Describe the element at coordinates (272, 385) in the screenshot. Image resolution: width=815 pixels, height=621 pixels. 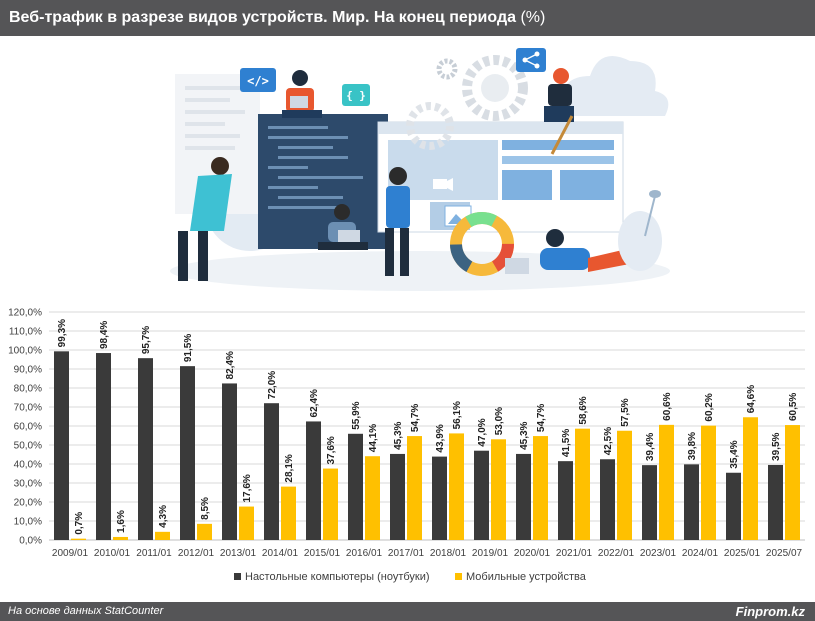
I see `data-label-desktop: 72,0%` at that location.